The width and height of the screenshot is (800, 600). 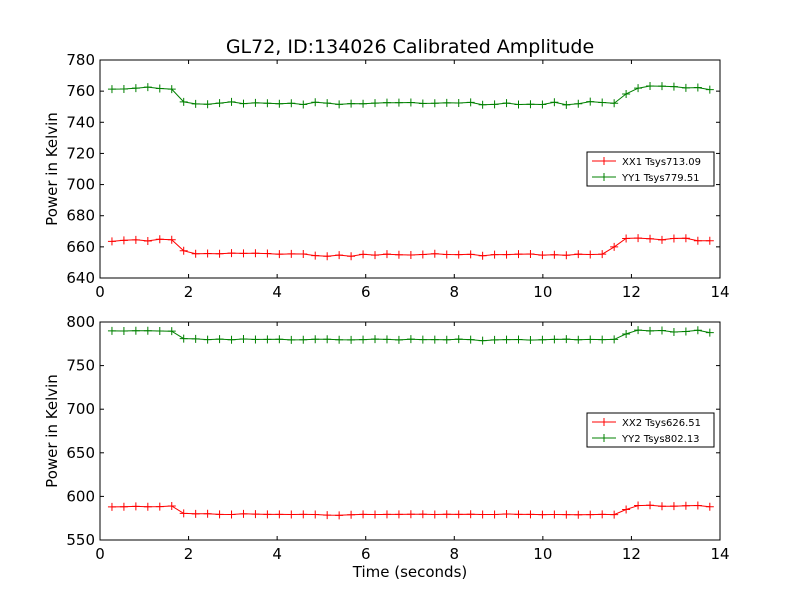 What do you see at coordinates (80, 496) in the screenshot?
I see `y-tick-label: 600` at bounding box center [80, 496].